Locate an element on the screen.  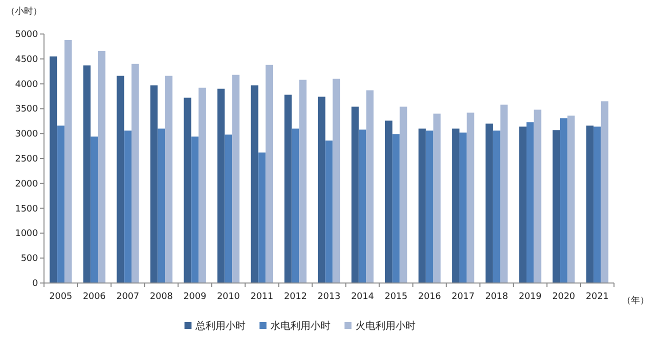
x-tick-label: 2019 is located at coordinates (530, 297).